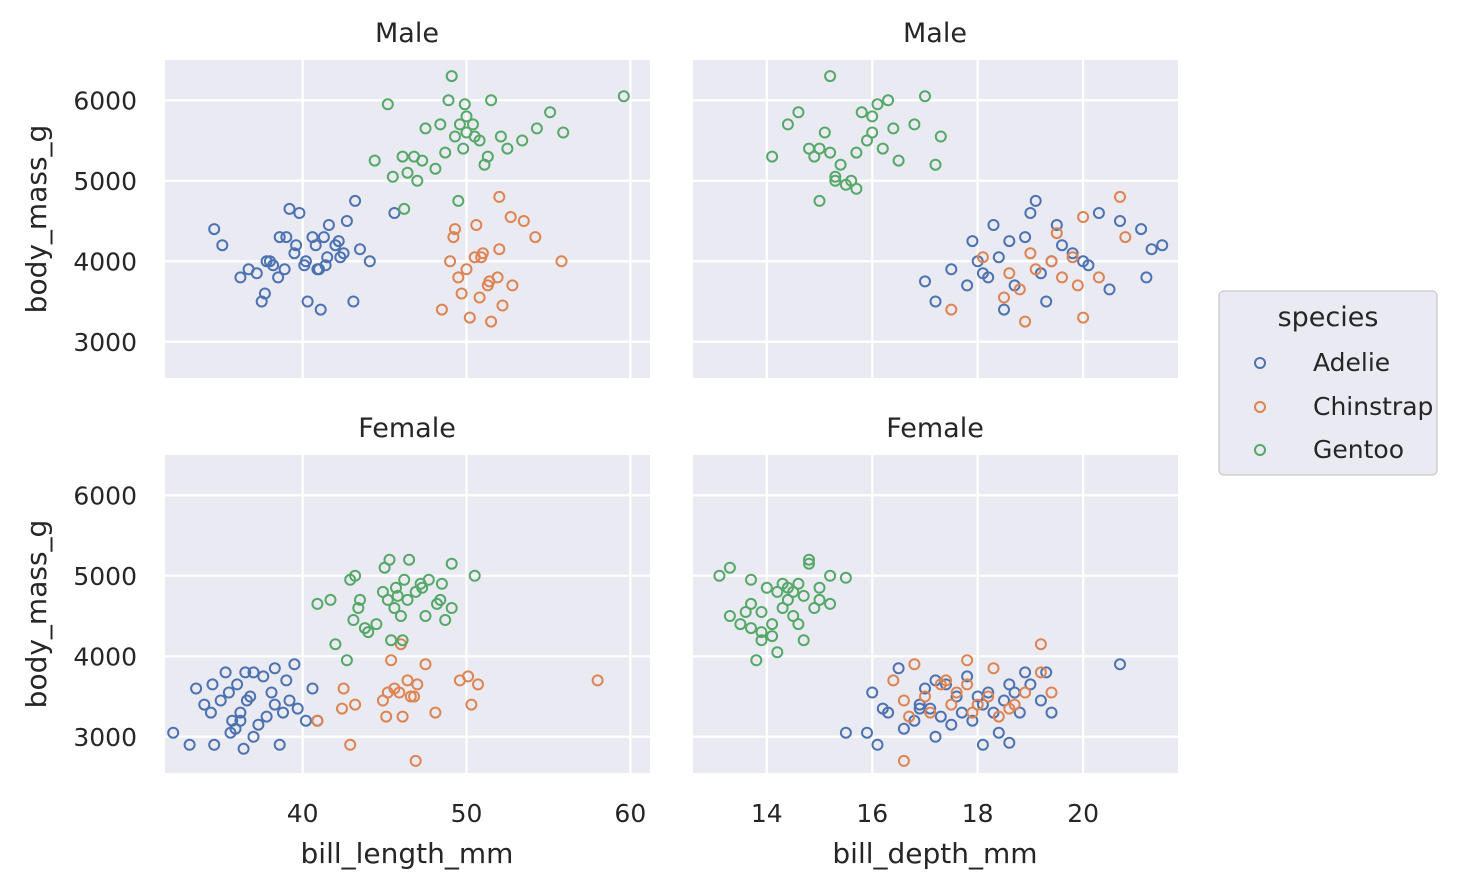 The width and height of the screenshot is (1469, 890). What do you see at coordinates (36, 614) in the screenshot?
I see `y-axis-title-bottom: body_mass_g` at bounding box center [36, 614].